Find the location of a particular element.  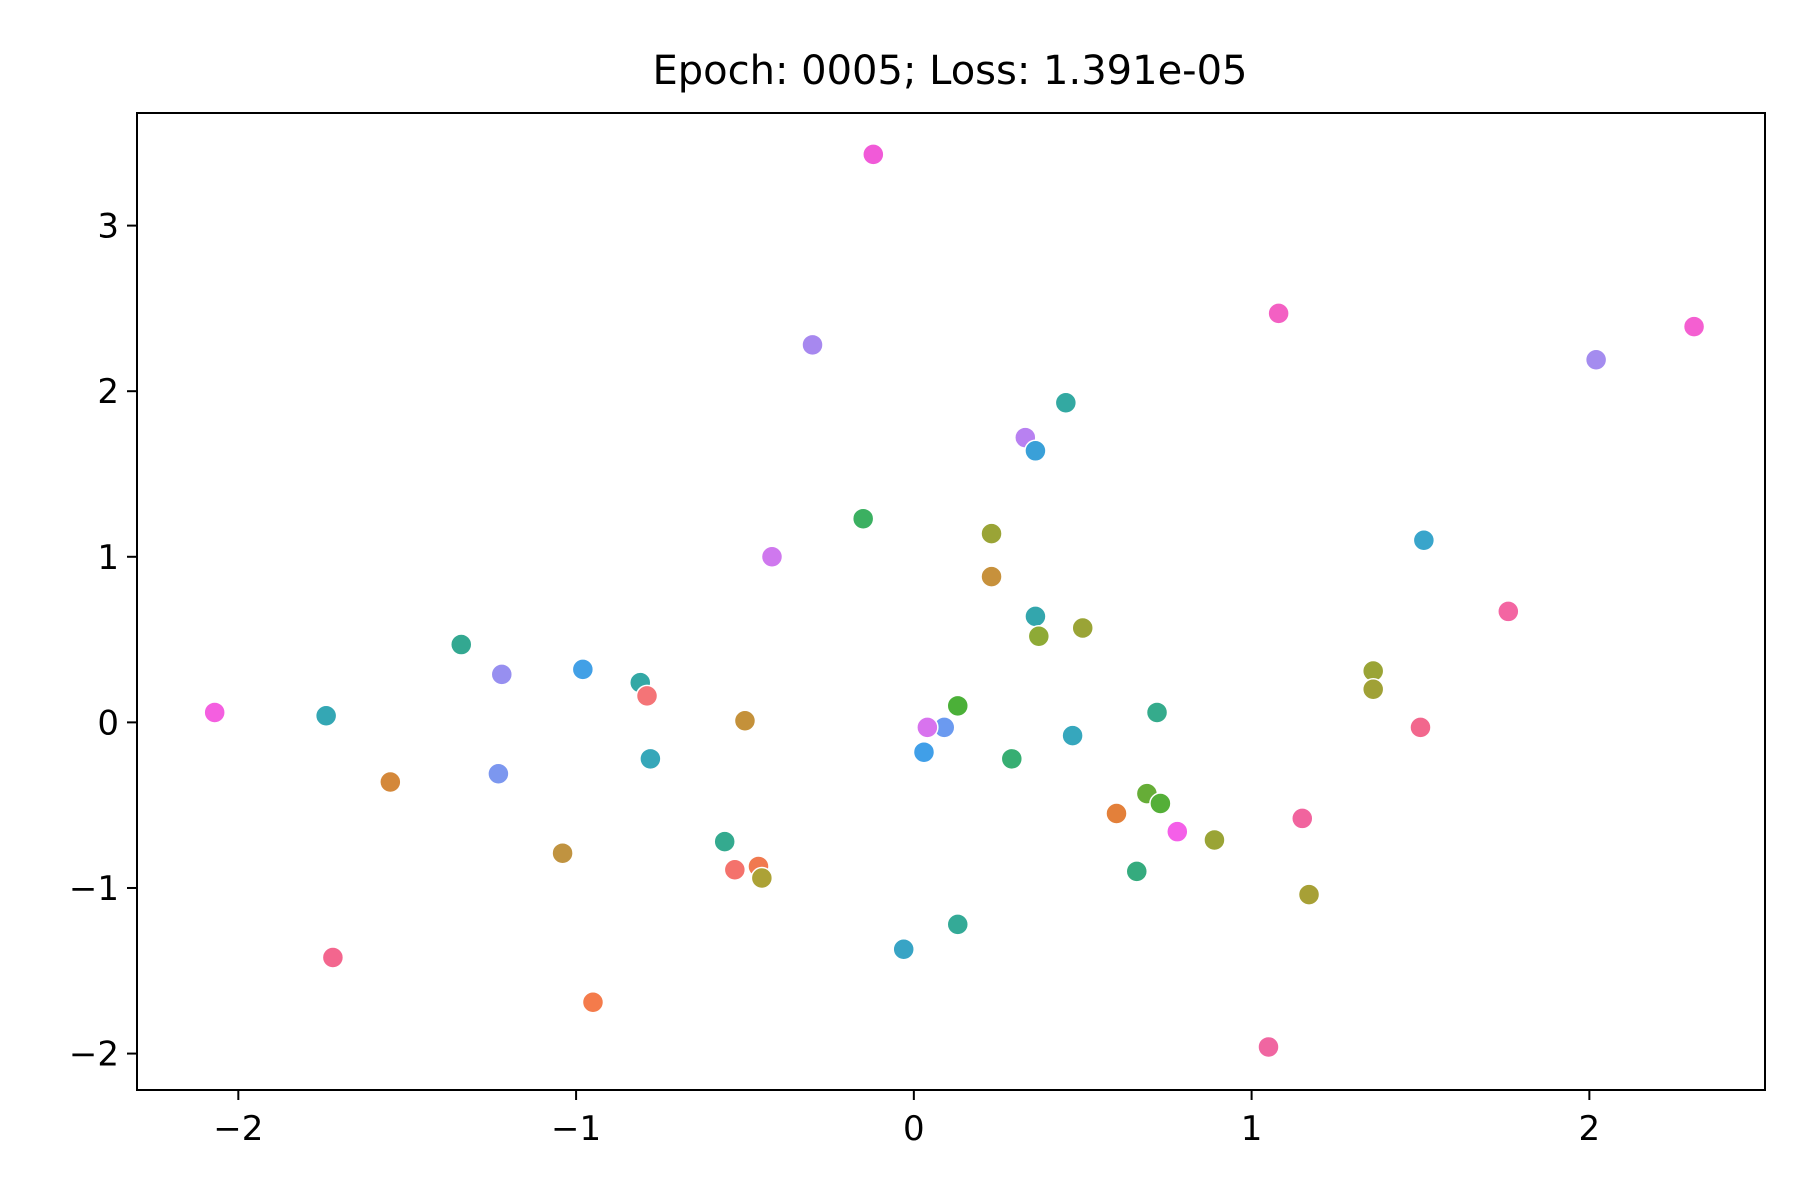

chart-title: Epoch: 0005; Loss: 1.391e-05 is located at coordinates (949, 71).